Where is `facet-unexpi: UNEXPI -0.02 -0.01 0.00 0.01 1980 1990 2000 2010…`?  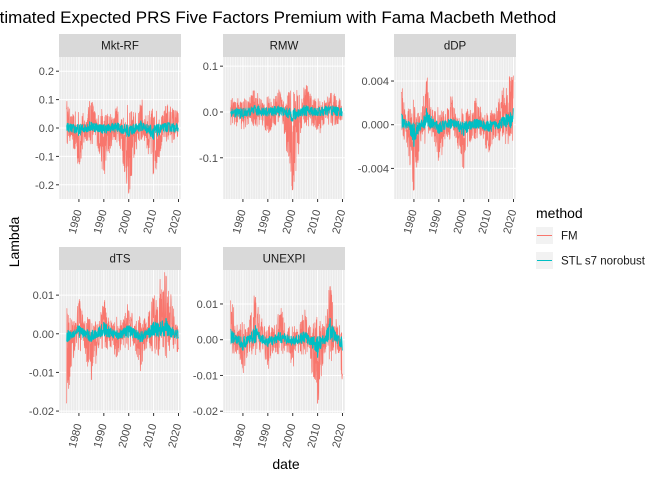 facet-unexpi: UNEXPI -0.02 -0.01 0.00 0.01 1980 1990 2000 2010… is located at coordinates (270, 348).